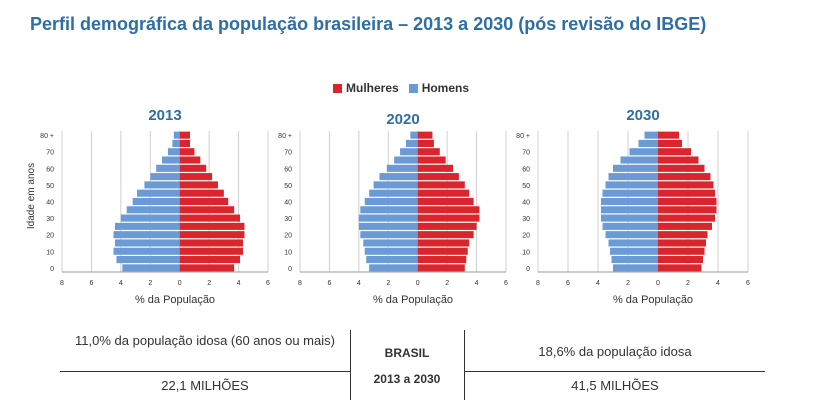  What do you see at coordinates (209, 283) in the screenshot?
I see `x-tick-label-2013-5: 2` at bounding box center [209, 283].